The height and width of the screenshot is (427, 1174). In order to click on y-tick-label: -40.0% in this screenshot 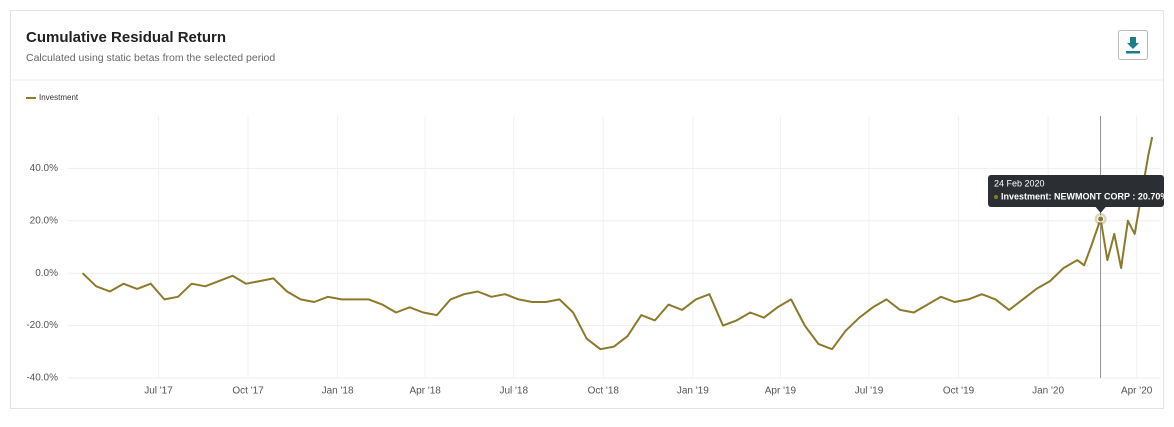, I will do `click(42, 378)`.